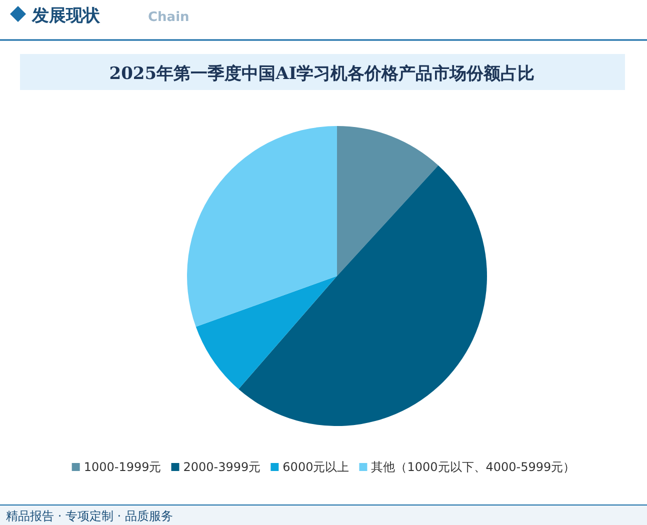 The image size is (647, 525). I want to click on legend-label: 其他（1000元以下、4000-5999元）, so click(473, 467).